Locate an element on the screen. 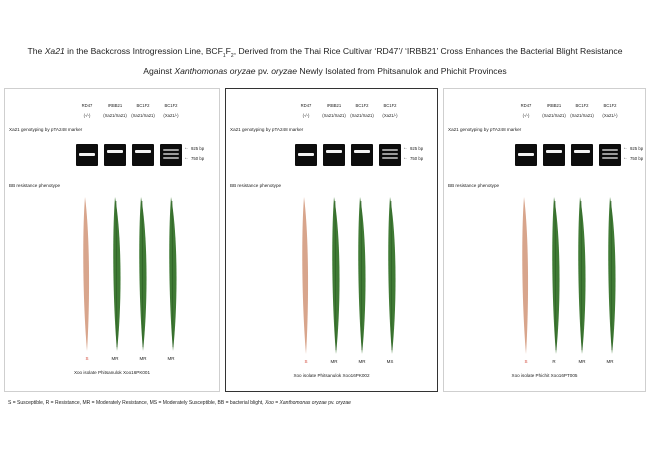  isolate-caption: Xoo isolate Phitsanulok Xoo16PK001 is located at coordinates (112, 372).